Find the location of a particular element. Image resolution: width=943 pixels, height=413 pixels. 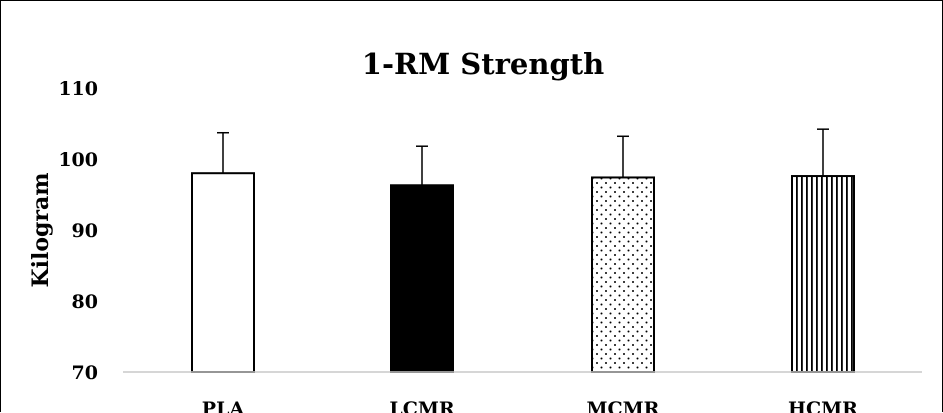

y-tick-labels: 70 80 90 100 110 is located at coordinates (78, 231).